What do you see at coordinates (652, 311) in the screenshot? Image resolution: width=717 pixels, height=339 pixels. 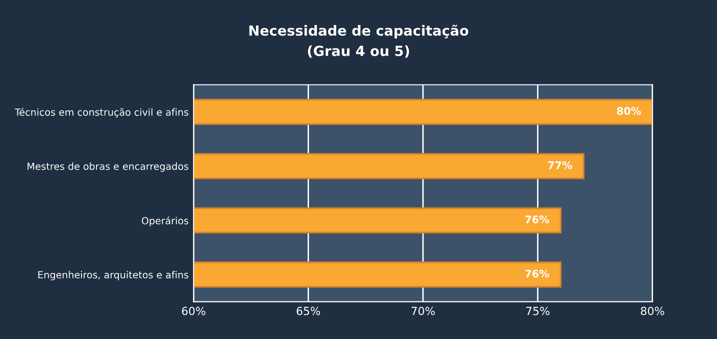 I see `x-tick-label: 80%` at bounding box center [652, 311].